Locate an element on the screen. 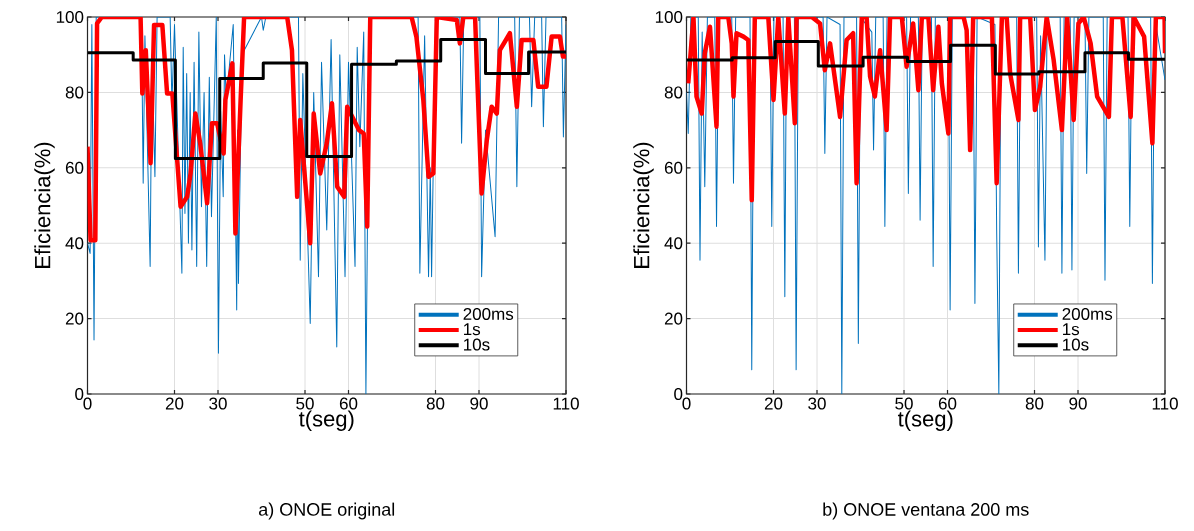  line-series is located at coordinates (926, 110).